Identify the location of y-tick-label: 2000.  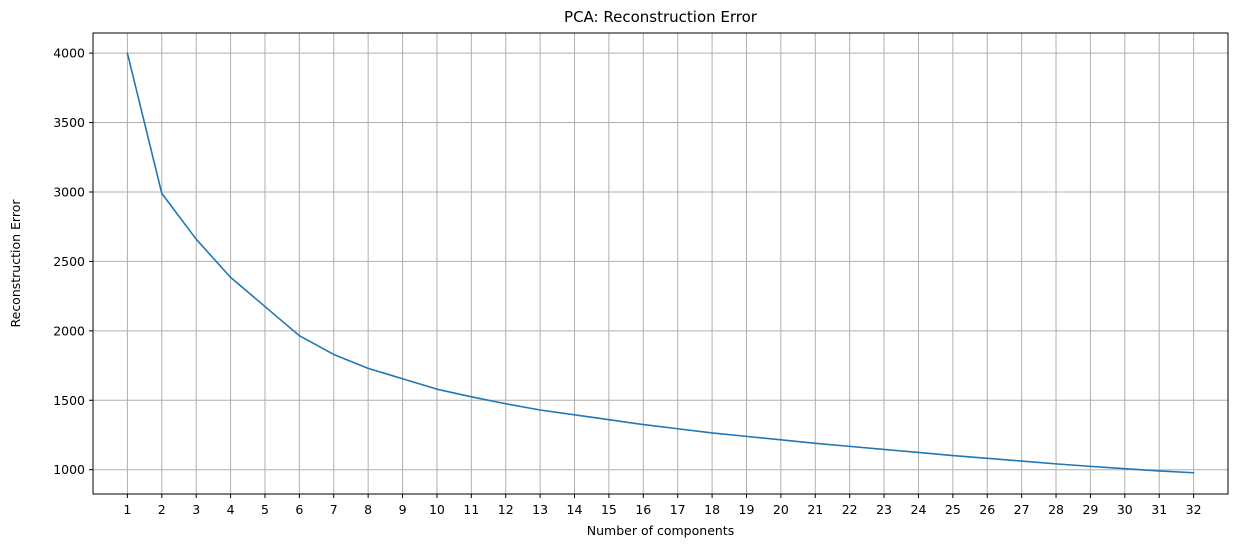
(69, 330).